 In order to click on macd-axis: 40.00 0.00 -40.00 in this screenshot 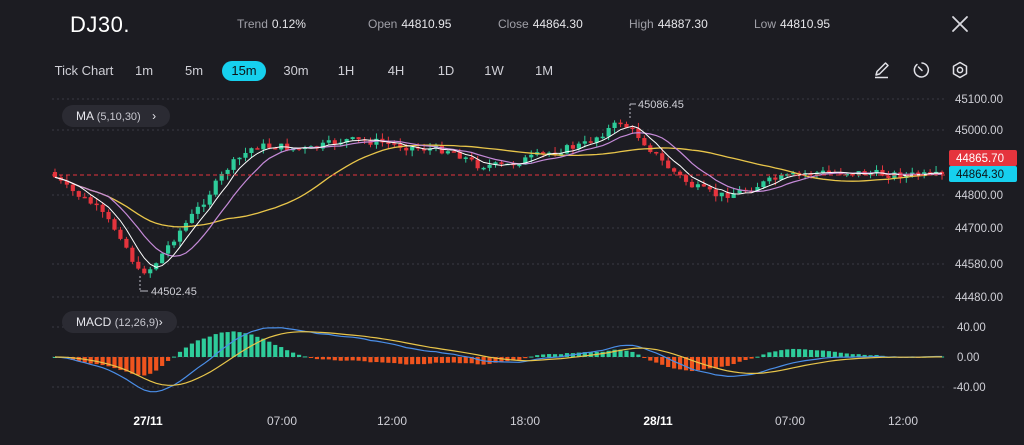, I will do `click(969, 358)`.